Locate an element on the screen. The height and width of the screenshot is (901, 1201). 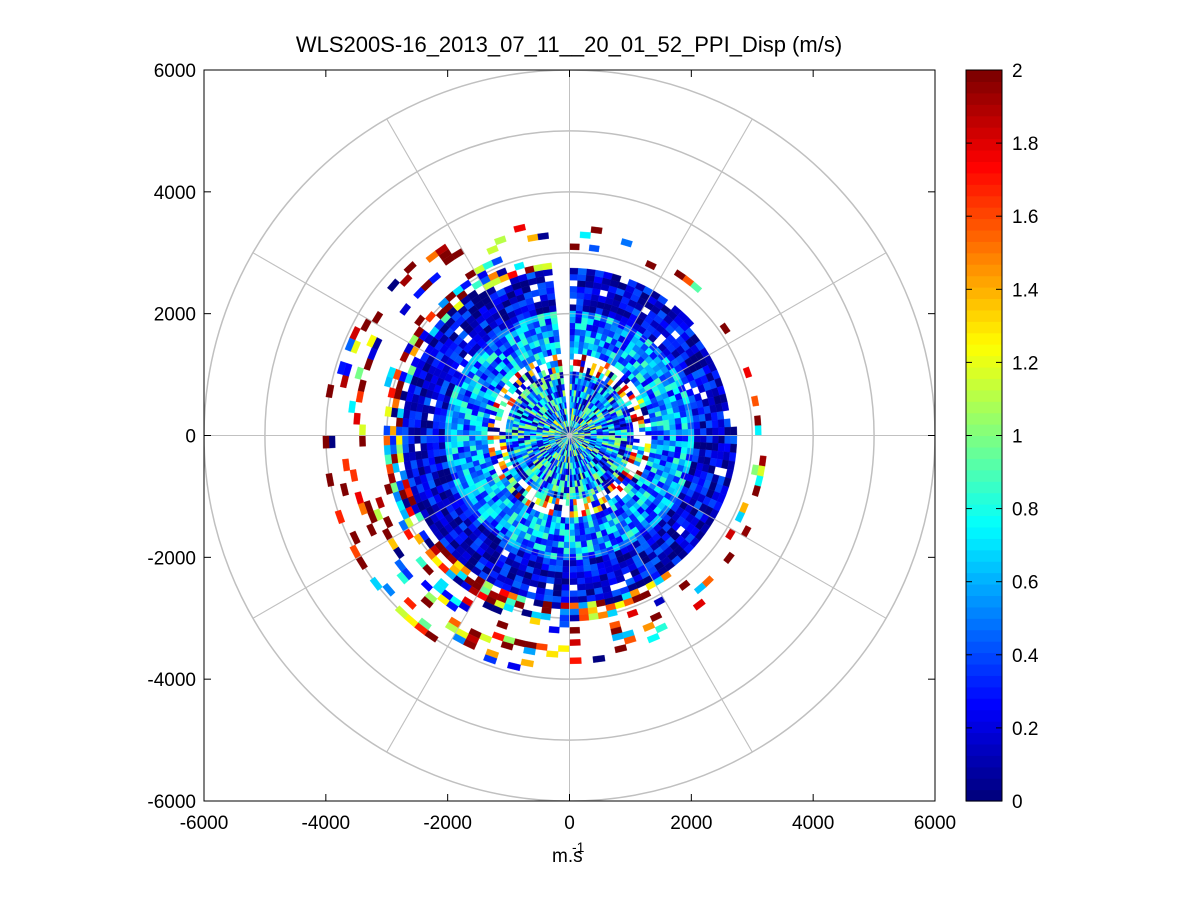
grid-ring-overlay is located at coordinates (569, 435).